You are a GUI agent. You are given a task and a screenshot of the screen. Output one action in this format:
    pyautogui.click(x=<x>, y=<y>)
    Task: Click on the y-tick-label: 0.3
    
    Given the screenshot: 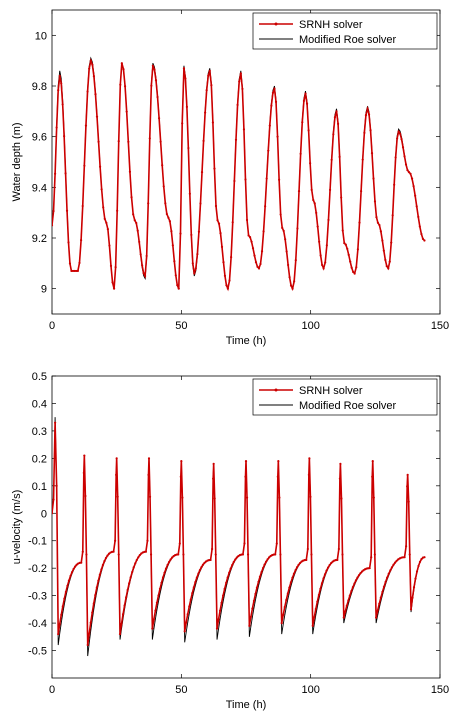 What is the action you would take?
    pyautogui.click(x=39, y=432)
    